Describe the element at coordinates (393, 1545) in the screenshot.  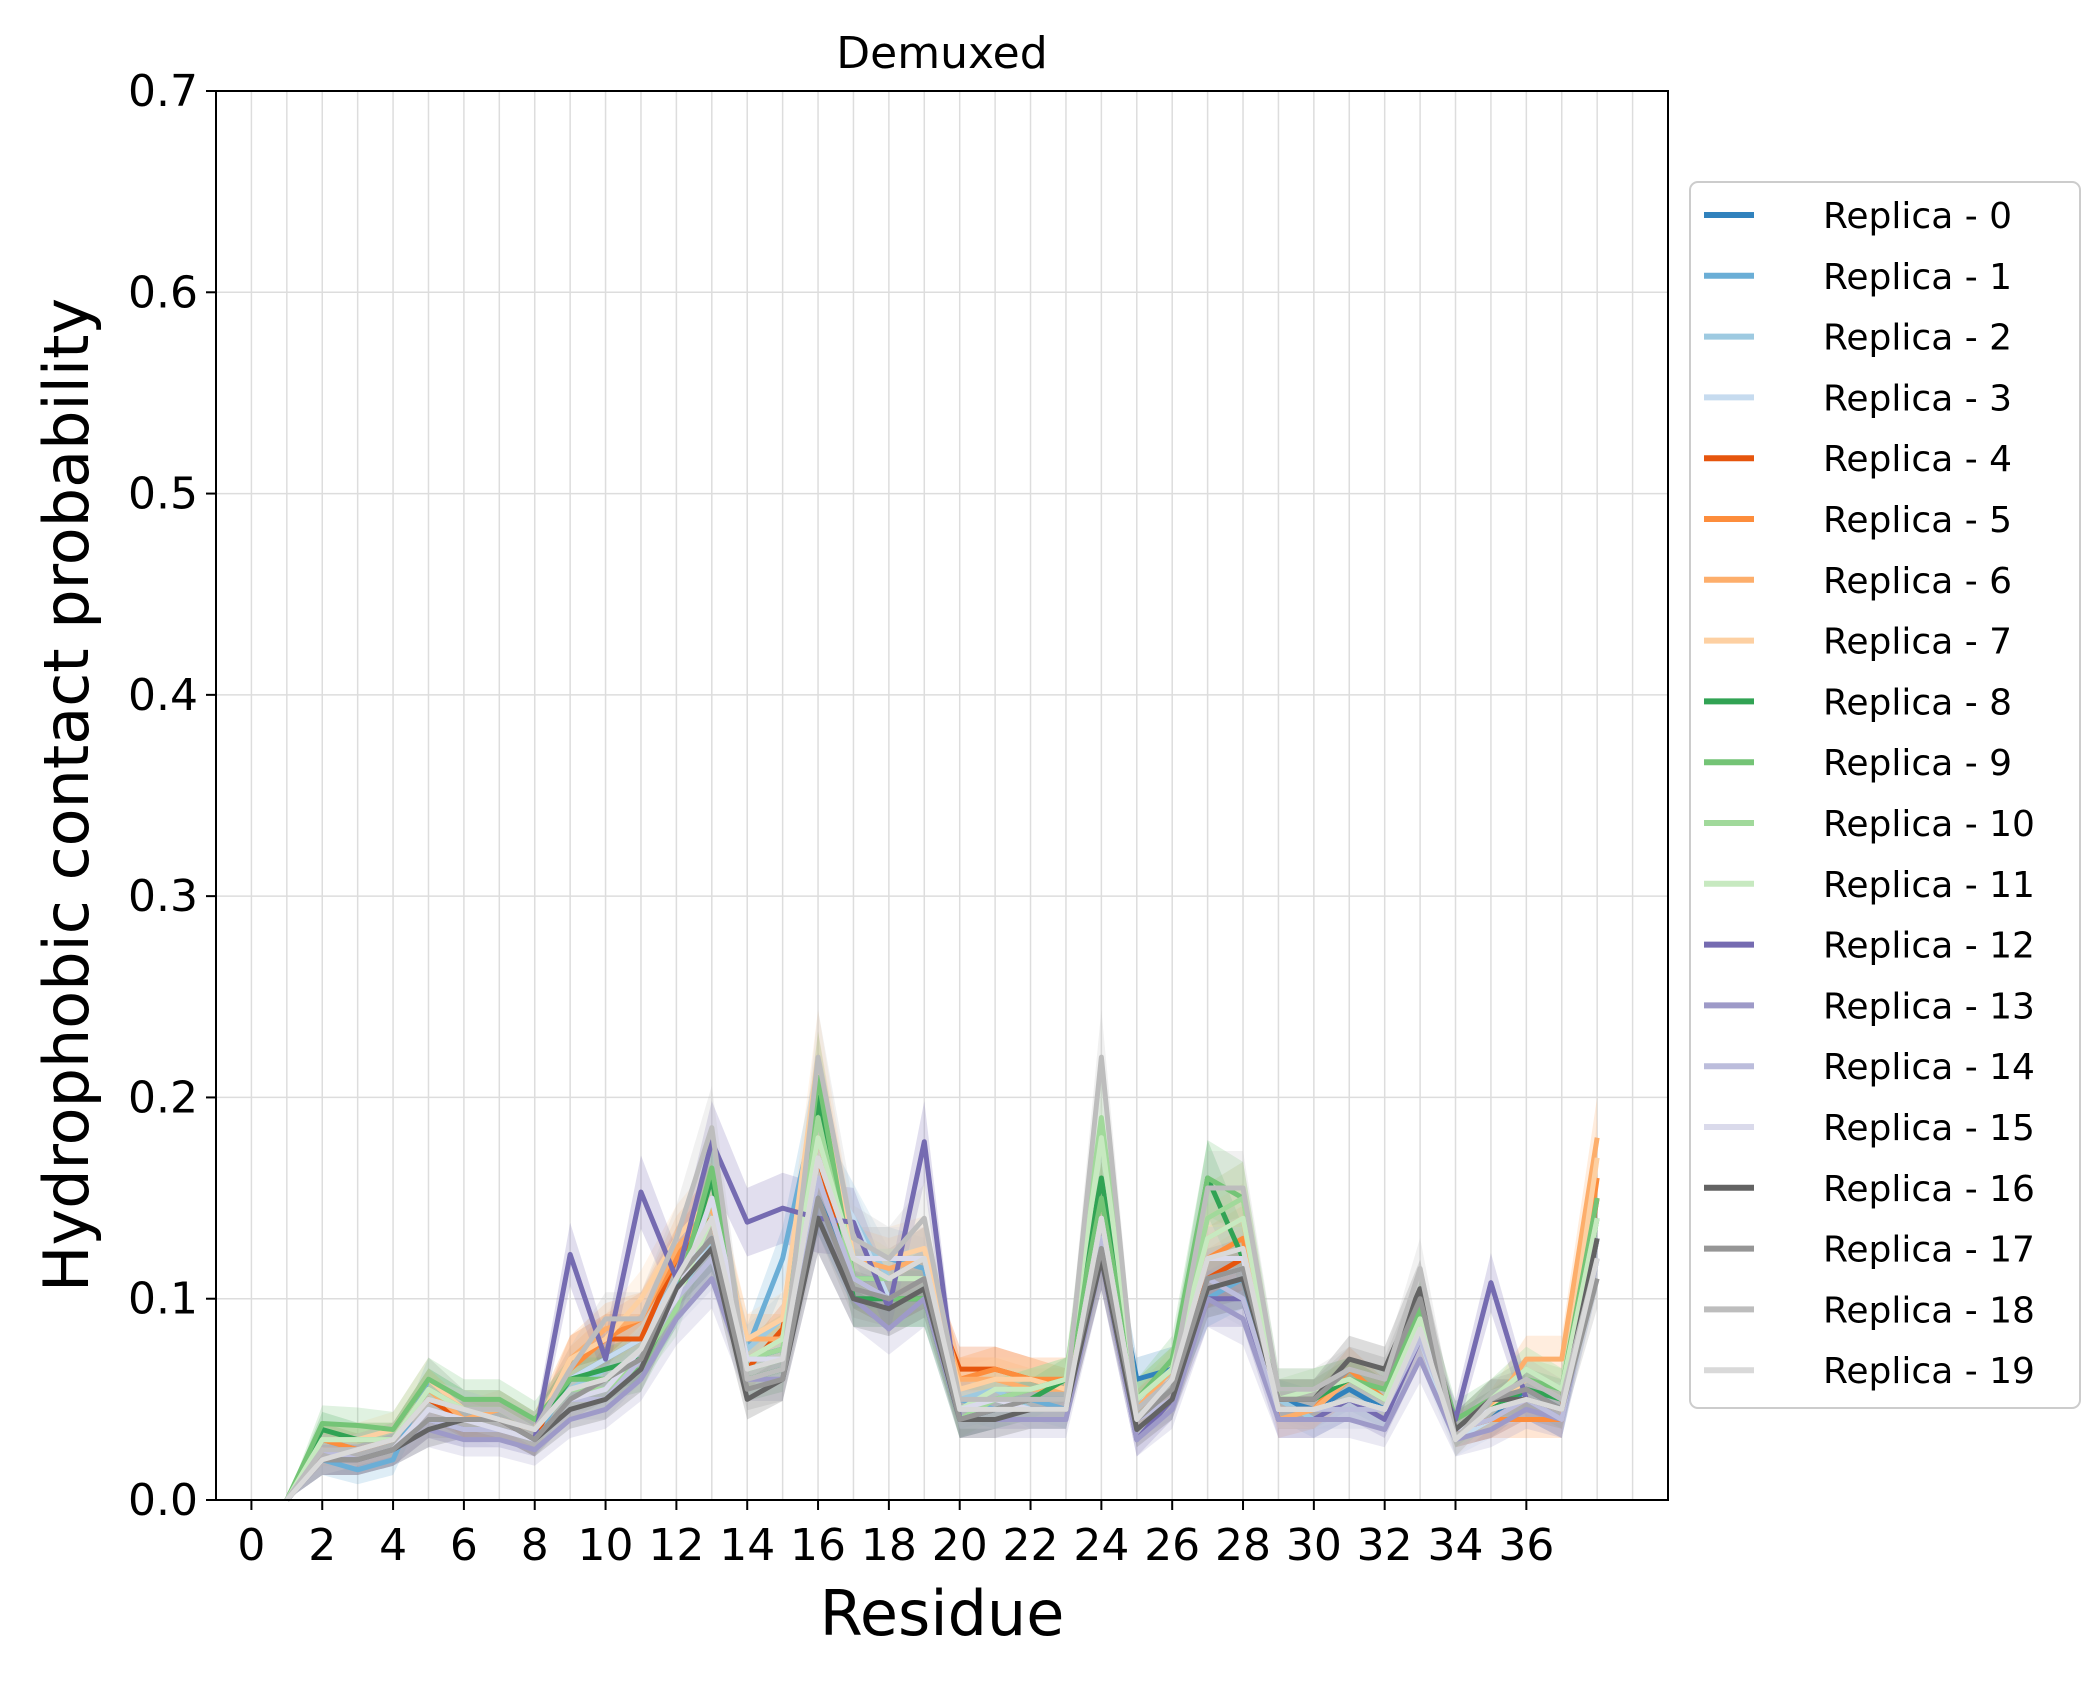
I see `x-tick-label: 4` at that location.